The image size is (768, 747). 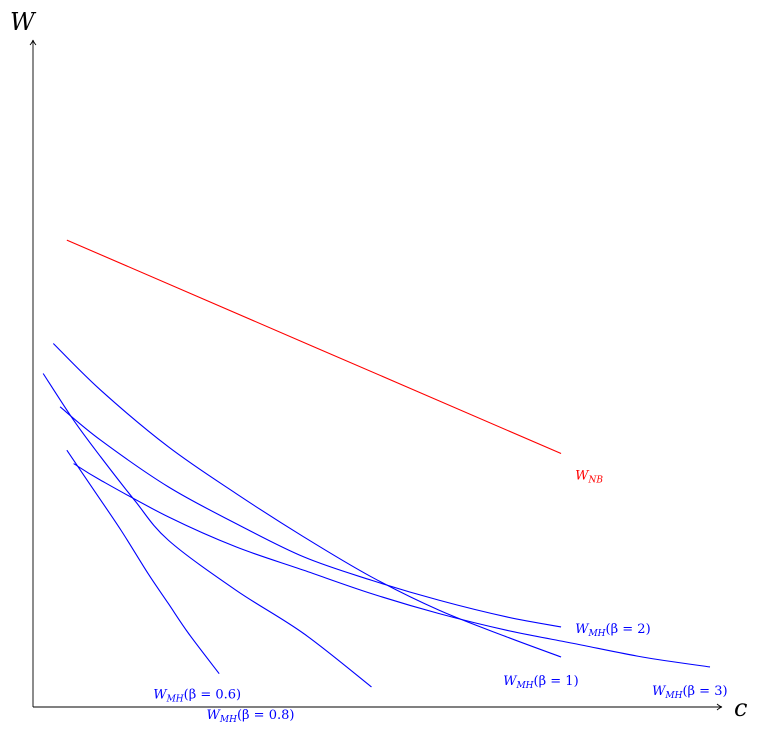 What do you see at coordinates (33, 42) in the screenshot?
I see `y-axis-arrow` at bounding box center [33, 42].